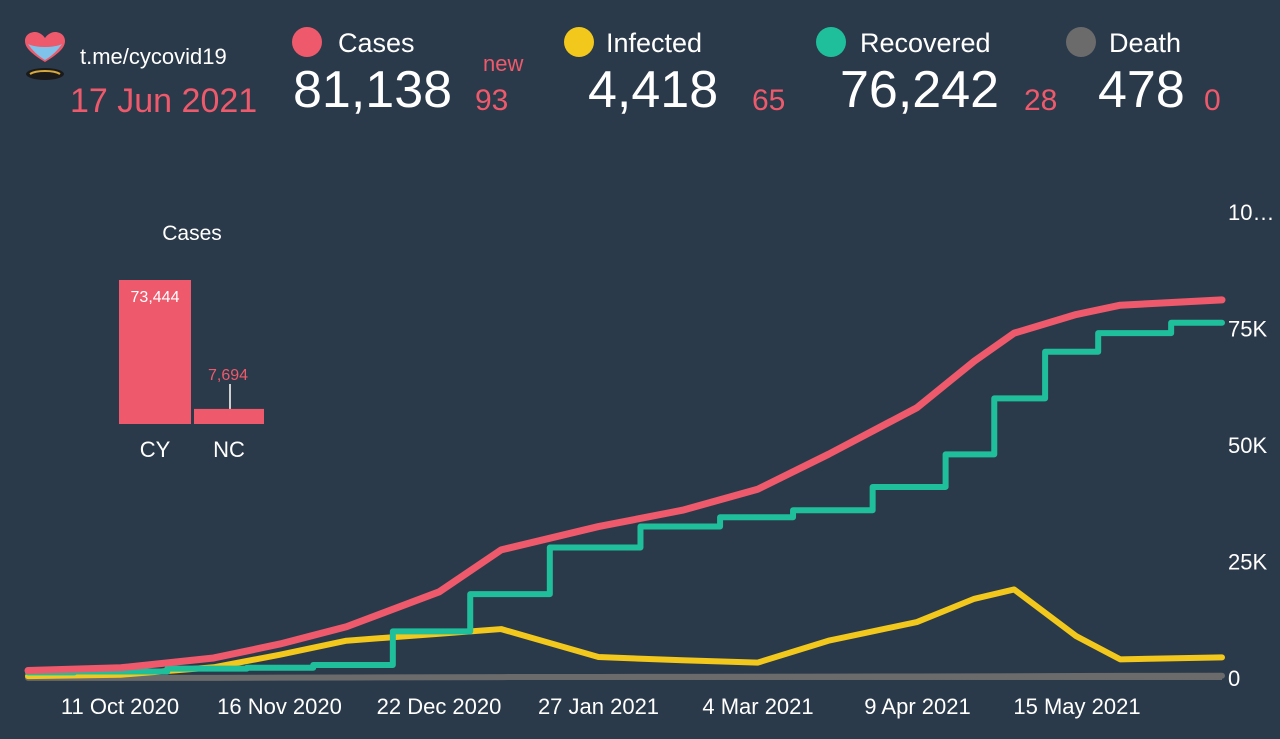 The height and width of the screenshot is (739, 1280). What do you see at coordinates (1081, 42) in the screenshot?
I see `death-legend-dot` at bounding box center [1081, 42].